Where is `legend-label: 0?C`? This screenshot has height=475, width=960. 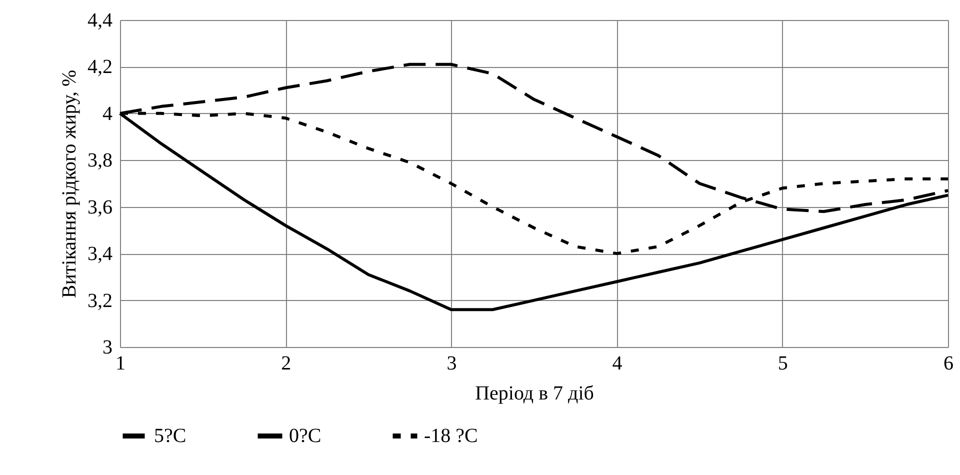 legend-label: 0?C is located at coordinates (305, 436).